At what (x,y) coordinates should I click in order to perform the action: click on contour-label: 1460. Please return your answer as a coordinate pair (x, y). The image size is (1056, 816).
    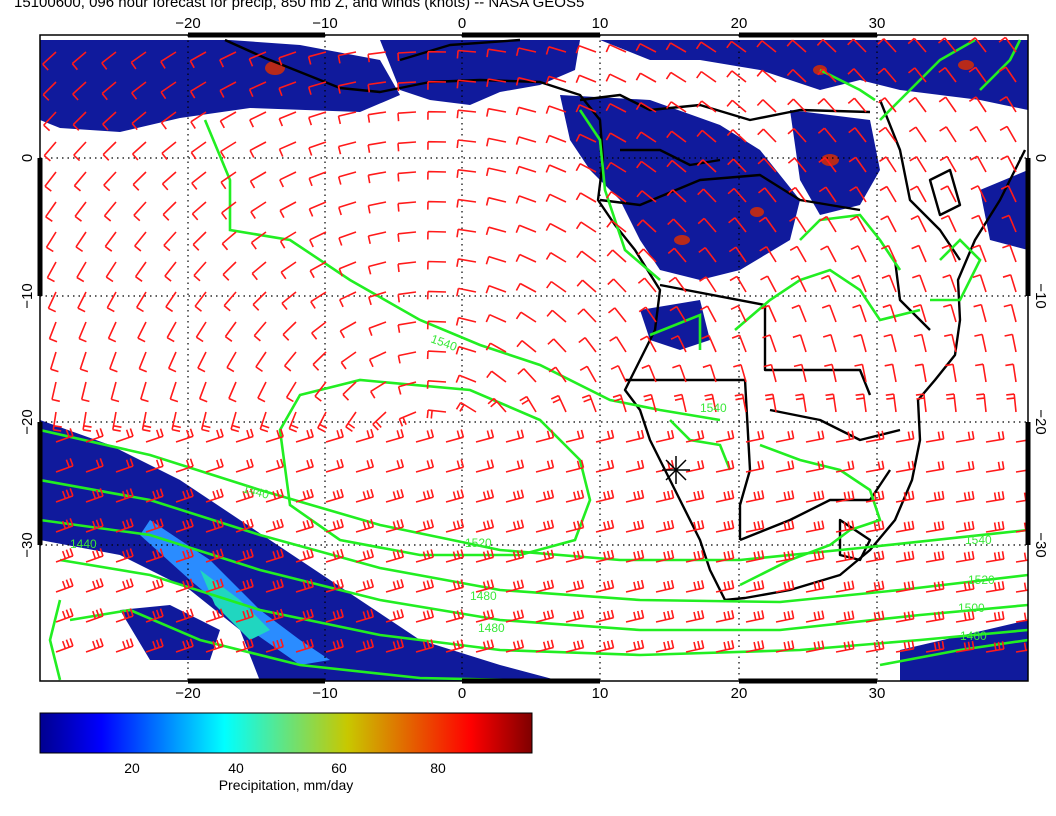
    Looking at the image, I should click on (973, 636).